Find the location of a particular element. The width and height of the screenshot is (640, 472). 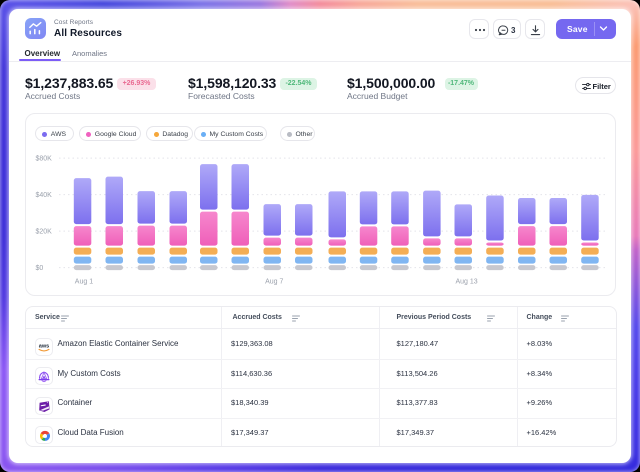

svg-text: $80K is located at coordinates (44, 158).